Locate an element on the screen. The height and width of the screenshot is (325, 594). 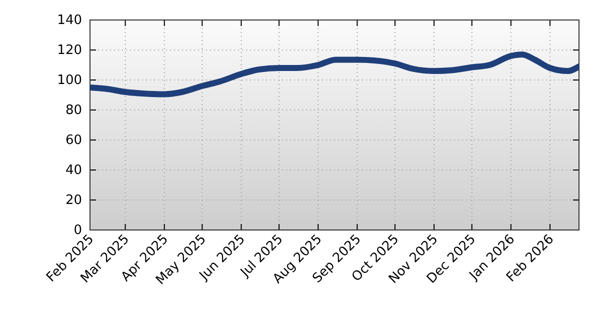
y-tick-label: 100 is located at coordinates (69, 80).